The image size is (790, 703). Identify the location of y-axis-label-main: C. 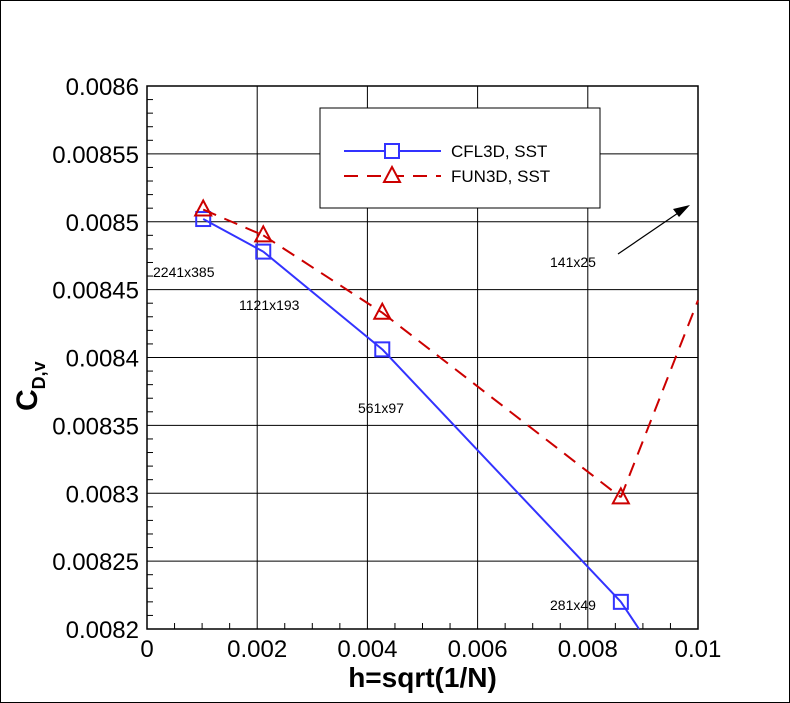
(27, 400).